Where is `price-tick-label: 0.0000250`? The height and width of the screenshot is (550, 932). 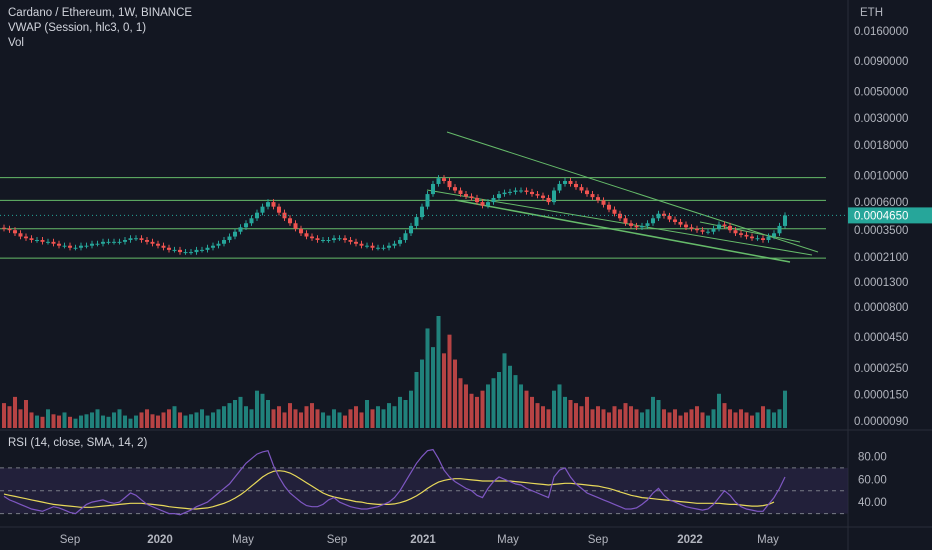 price-tick-label: 0.0000250 is located at coordinates (881, 369).